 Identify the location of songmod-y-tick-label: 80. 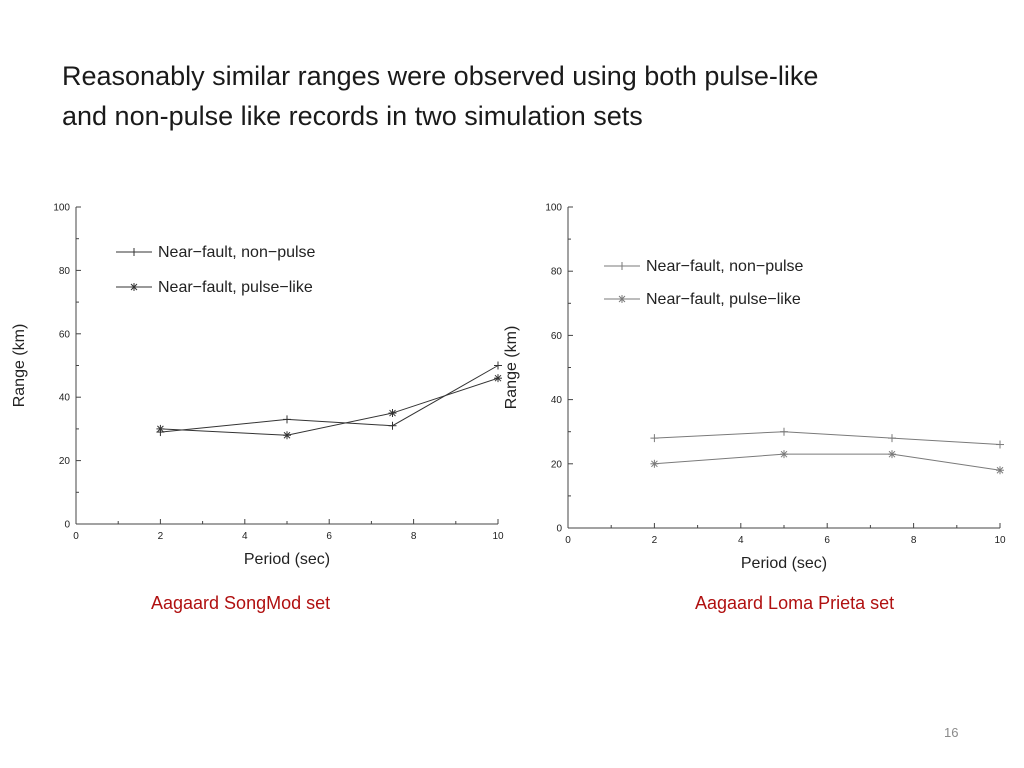
(65, 271).